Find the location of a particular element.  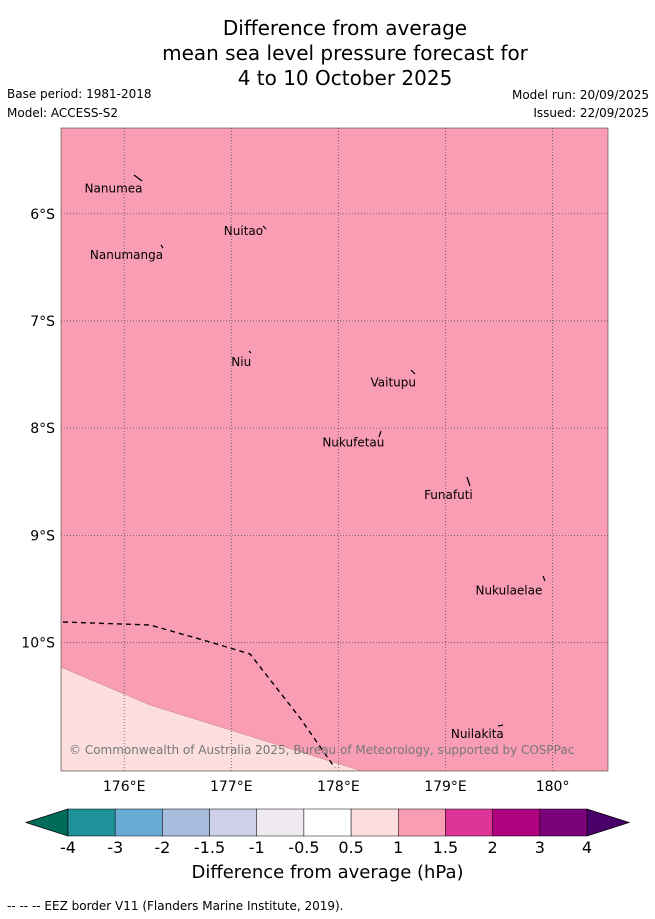

place-label: Nanumanga is located at coordinates (126, 255).